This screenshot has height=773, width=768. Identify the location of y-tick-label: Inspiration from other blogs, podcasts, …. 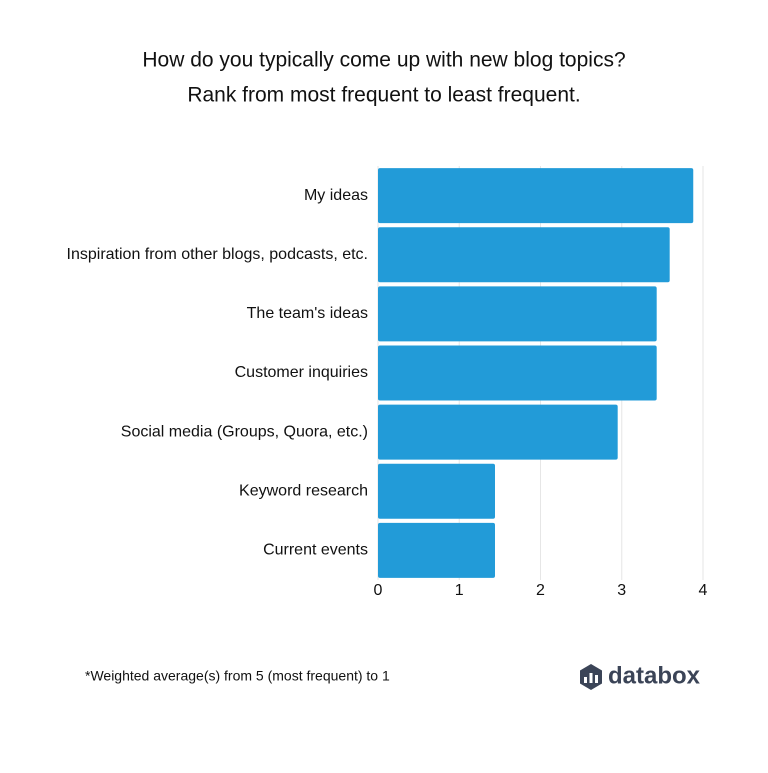
(217, 254).